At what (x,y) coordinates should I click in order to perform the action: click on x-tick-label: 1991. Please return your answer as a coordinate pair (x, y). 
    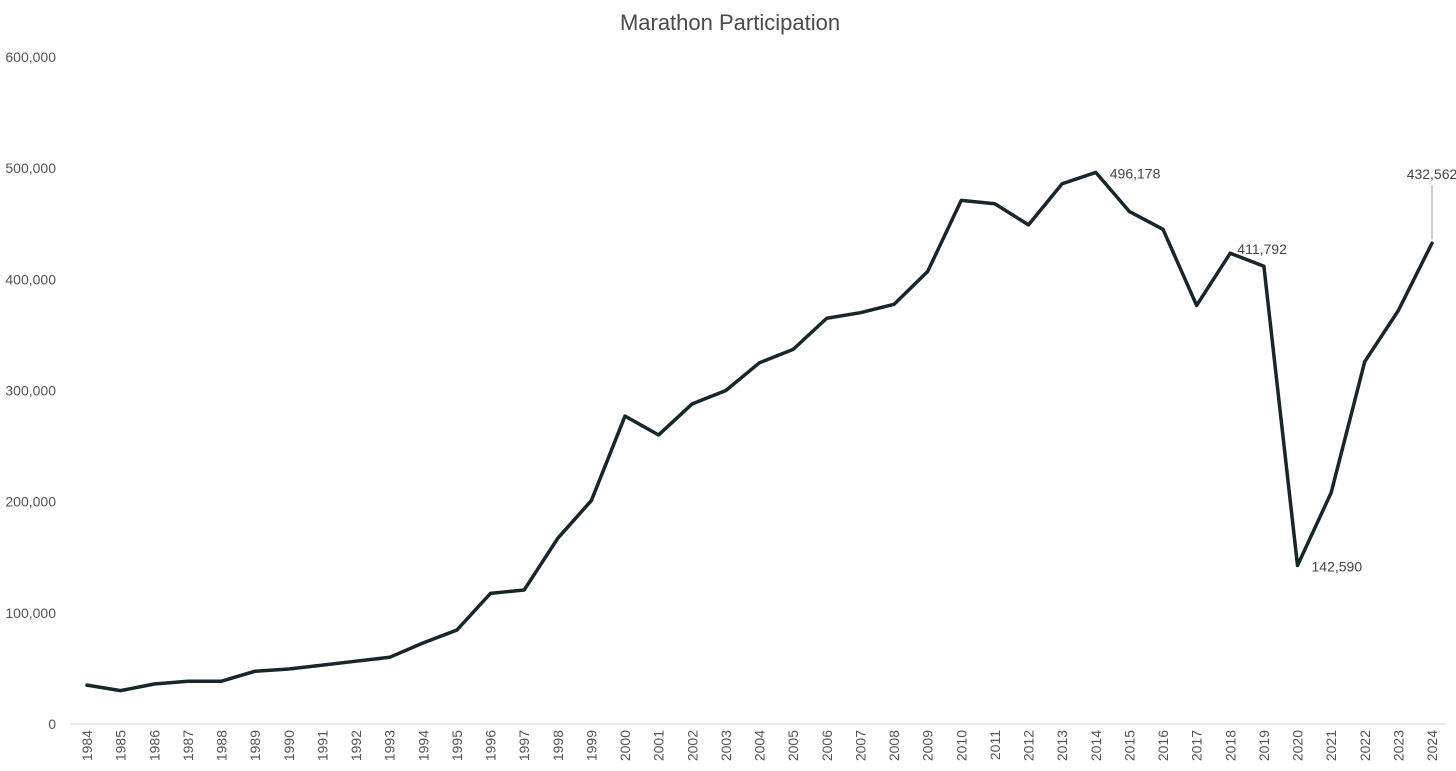
    Looking at the image, I should click on (322, 745).